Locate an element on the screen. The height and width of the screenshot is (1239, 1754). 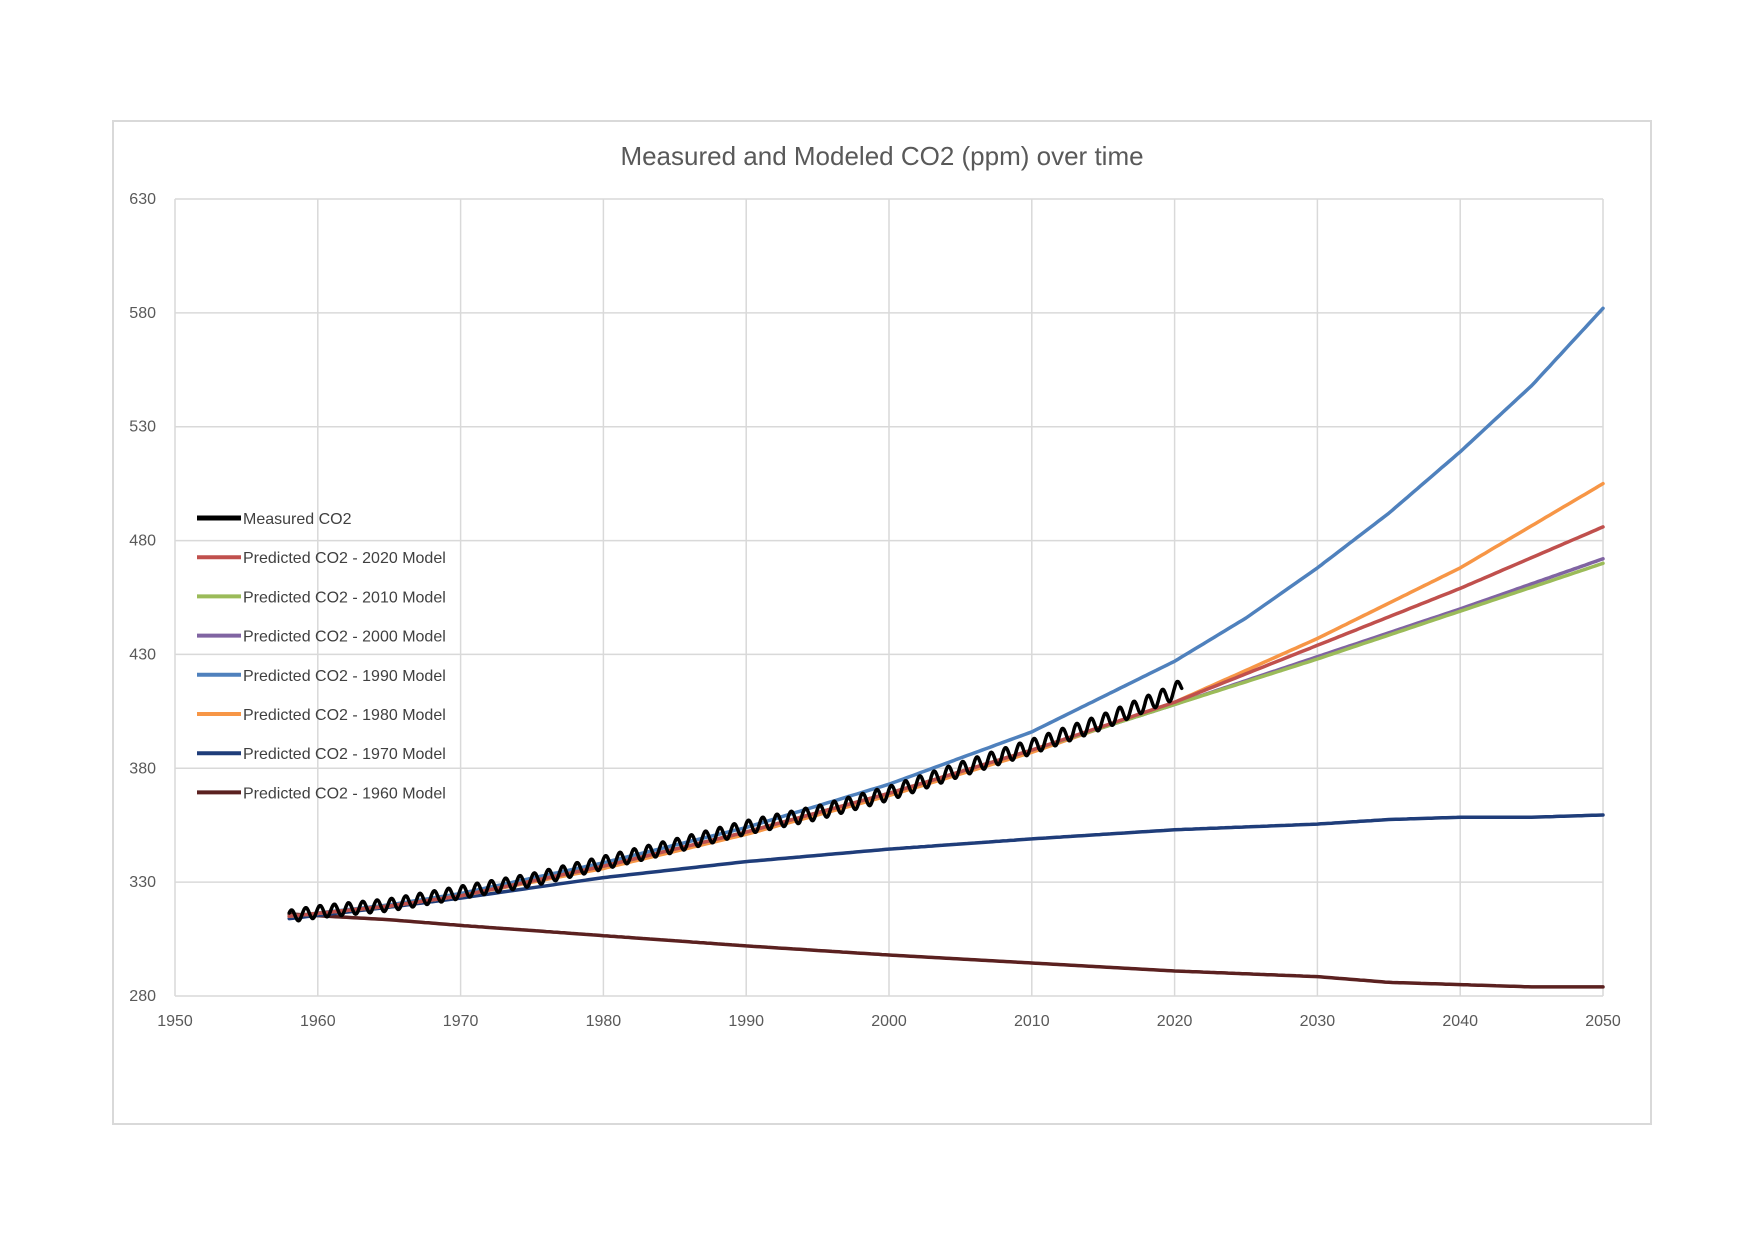
legend-label-5: Predicted CO2 - 1980 Model is located at coordinates (344, 715).